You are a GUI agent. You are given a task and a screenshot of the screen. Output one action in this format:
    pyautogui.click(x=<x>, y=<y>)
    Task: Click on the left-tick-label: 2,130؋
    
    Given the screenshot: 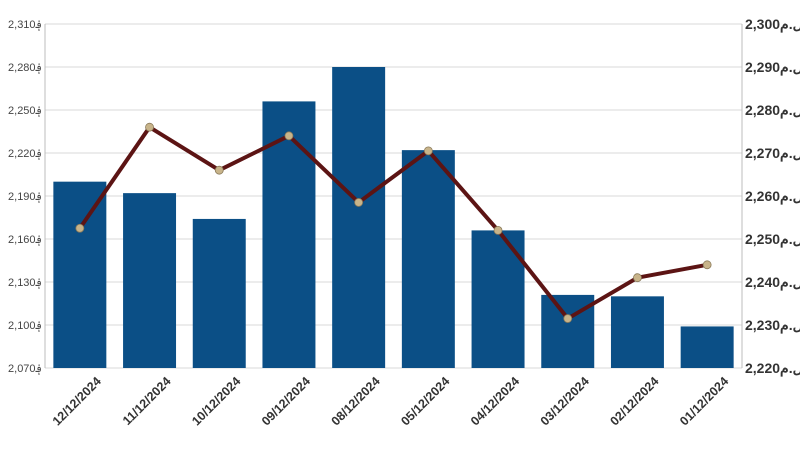 What is the action you would take?
    pyautogui.click(x=25, y=283)
    